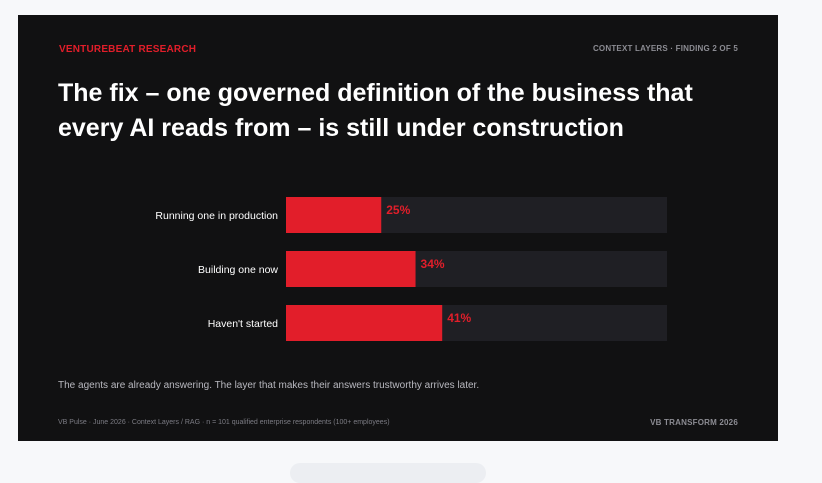 This screenshot has height=483, width=822. I want to click on finding-indicator: CONTEXT LAYERS · FINDING 2 OF 5, so click(665, 48).